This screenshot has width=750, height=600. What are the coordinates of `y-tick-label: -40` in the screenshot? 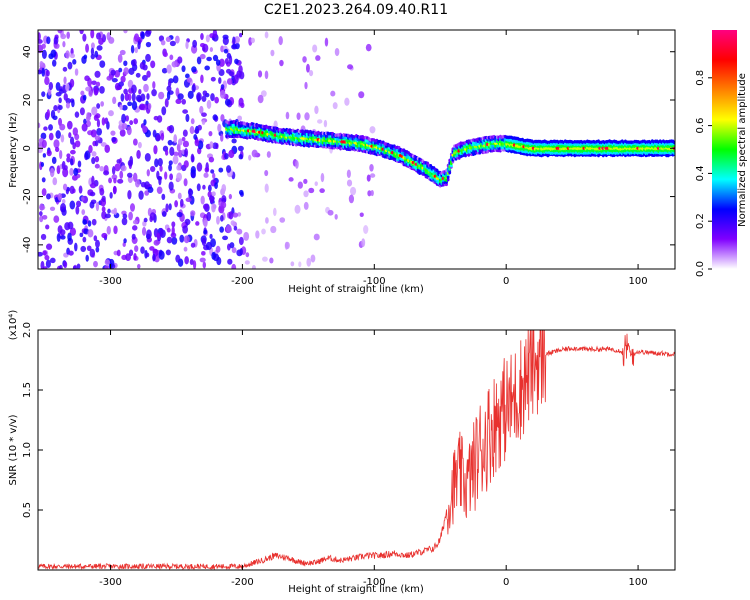 It's located at (27, 245).